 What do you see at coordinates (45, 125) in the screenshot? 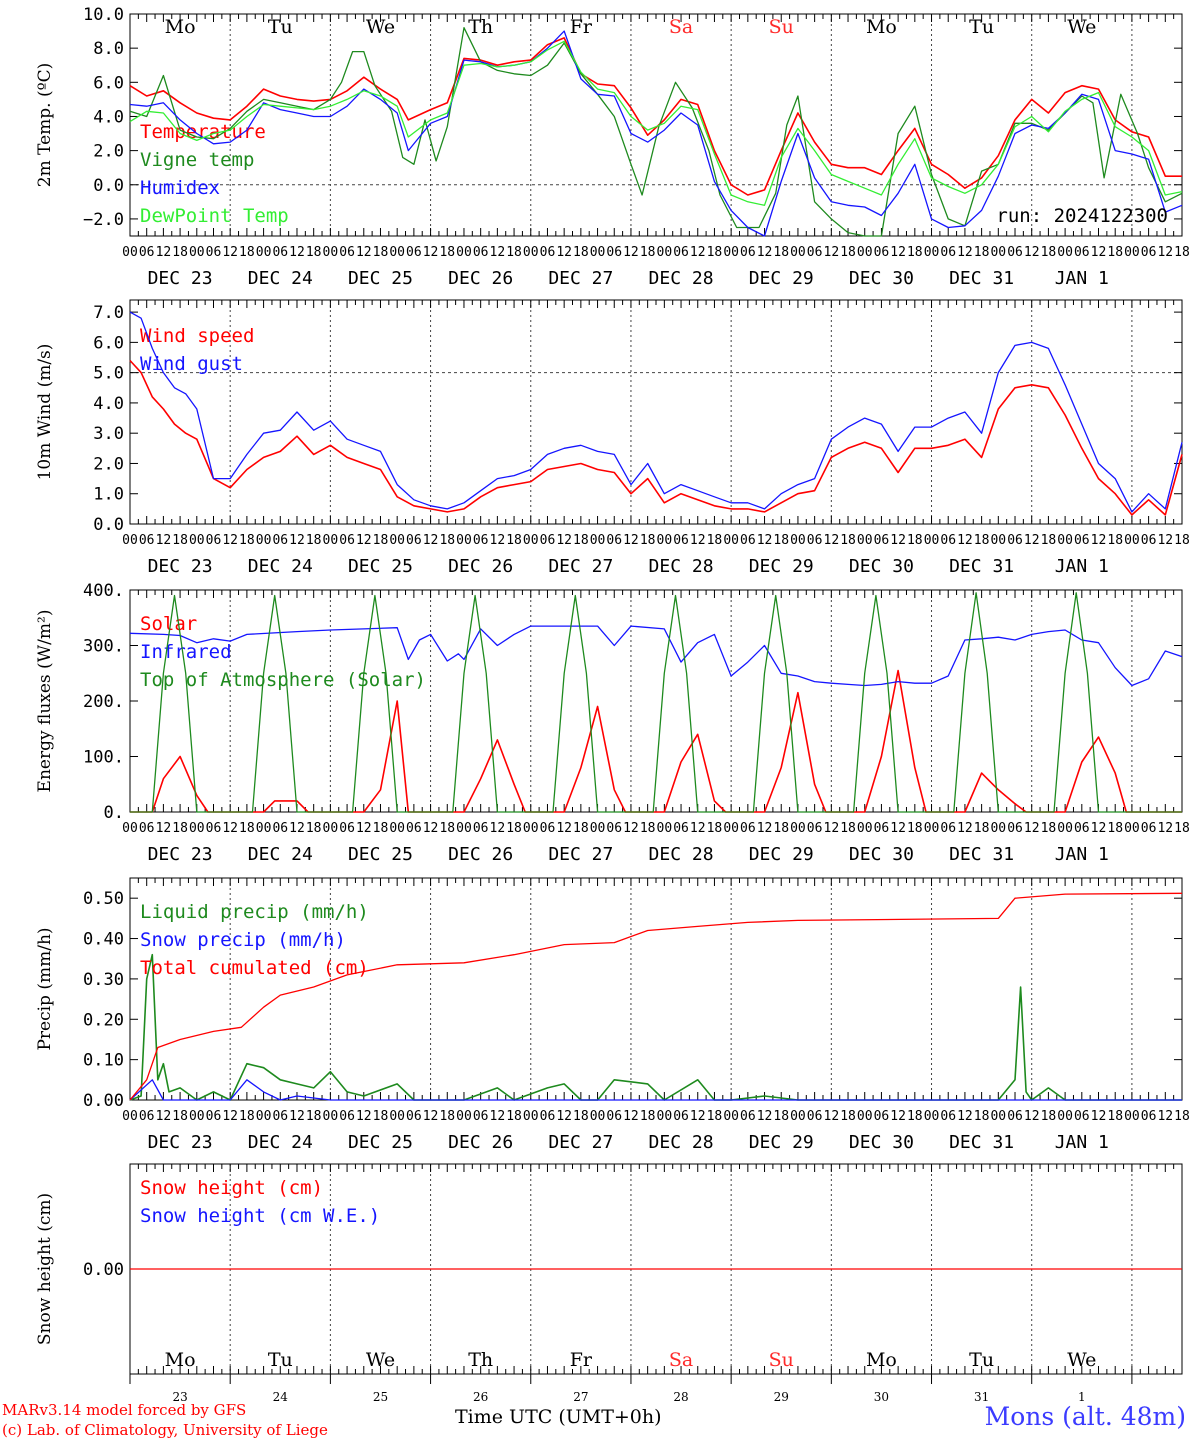
I see `y-axis-title: 2m Temp. (ºC)` at bounding box center [45, 125].